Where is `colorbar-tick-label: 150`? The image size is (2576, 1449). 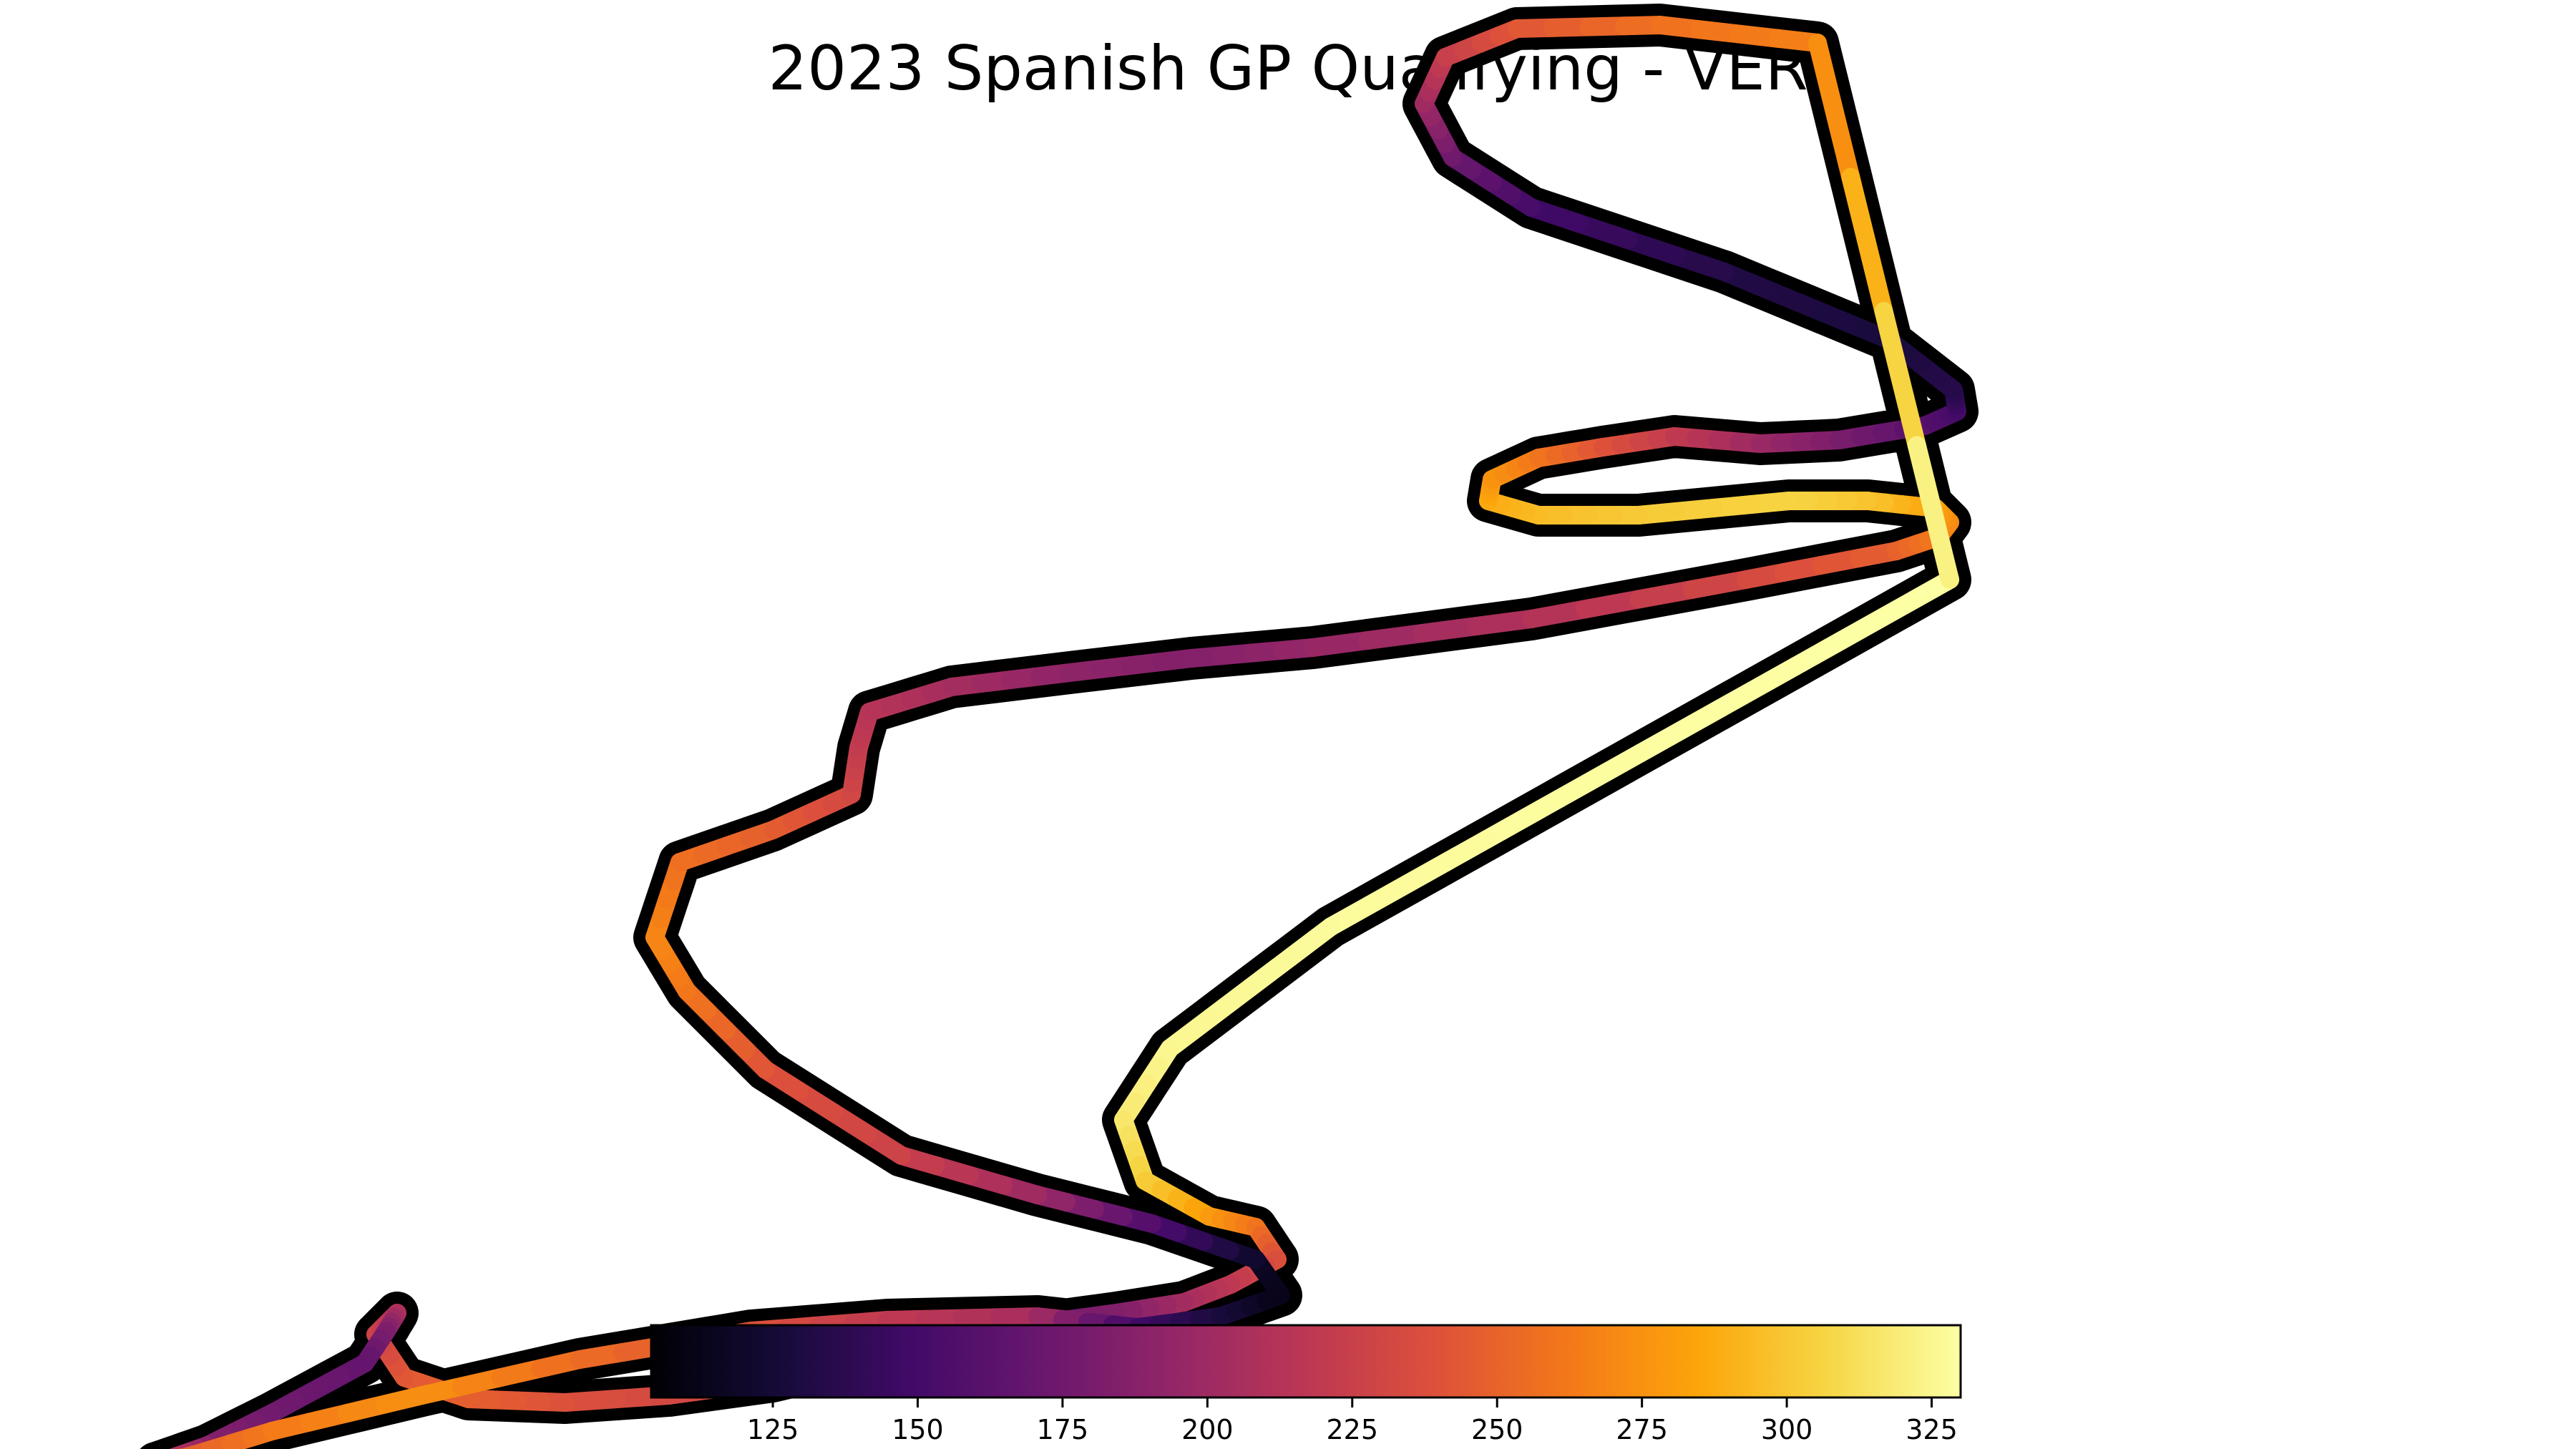
colorbar-tick-label: 150 is located at coordinates (918, 1429).